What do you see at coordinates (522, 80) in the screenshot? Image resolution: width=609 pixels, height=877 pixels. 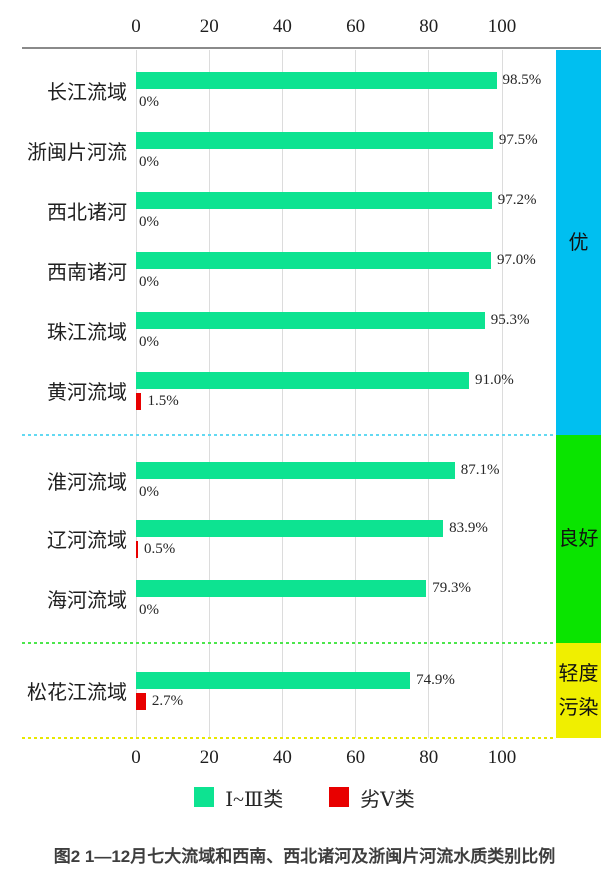 I see `primary-bar-label: 98.5%` at bounding box center [522, 80].